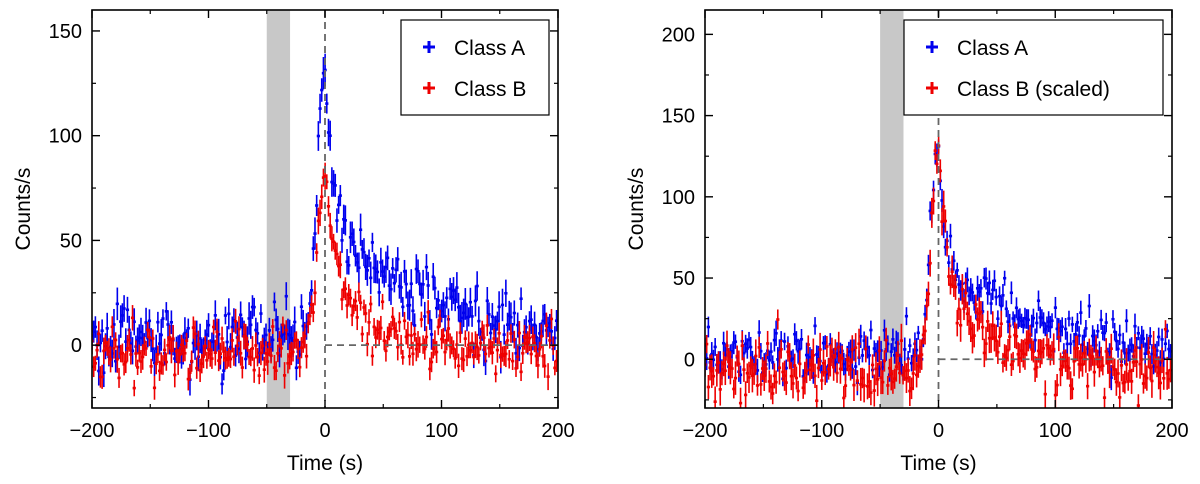 The height and width of the screenshot is (484, 1200). Describe the element at coordinates (1033, 67) in the screenshot. I see `right-legend-box` at that location.